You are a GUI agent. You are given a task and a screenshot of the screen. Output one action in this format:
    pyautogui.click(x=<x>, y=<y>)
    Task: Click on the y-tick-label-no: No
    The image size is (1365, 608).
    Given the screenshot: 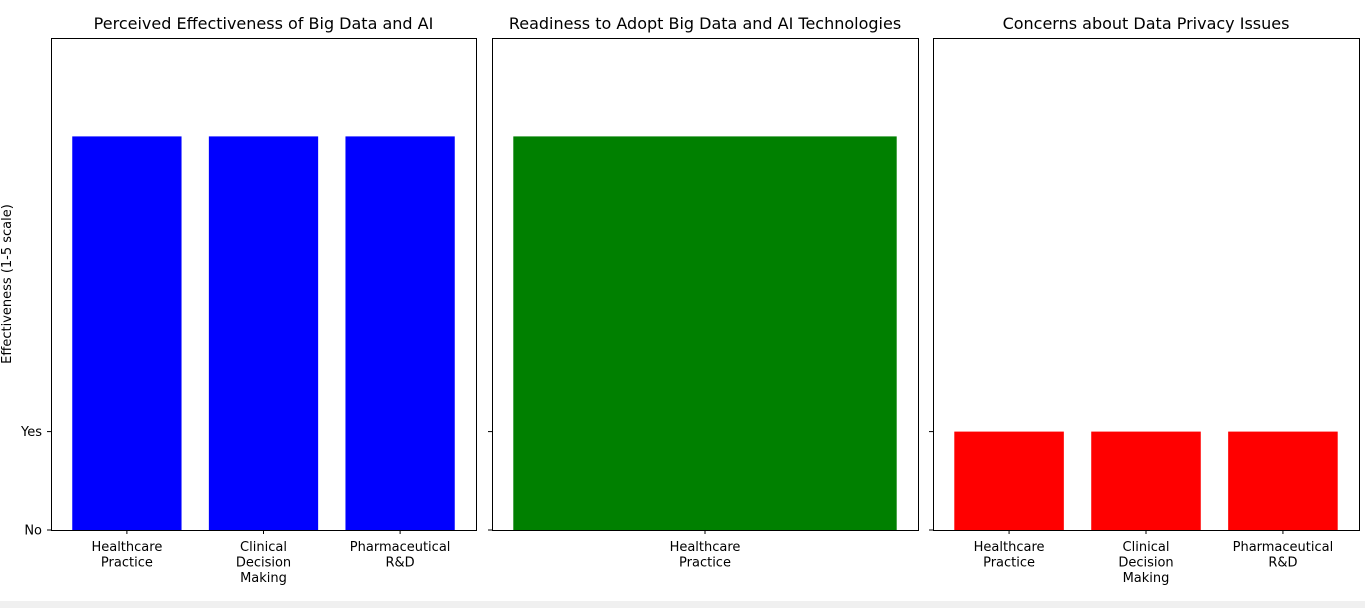 What is the action you would take?
    pyautogui.click(x=33, y=531)
    